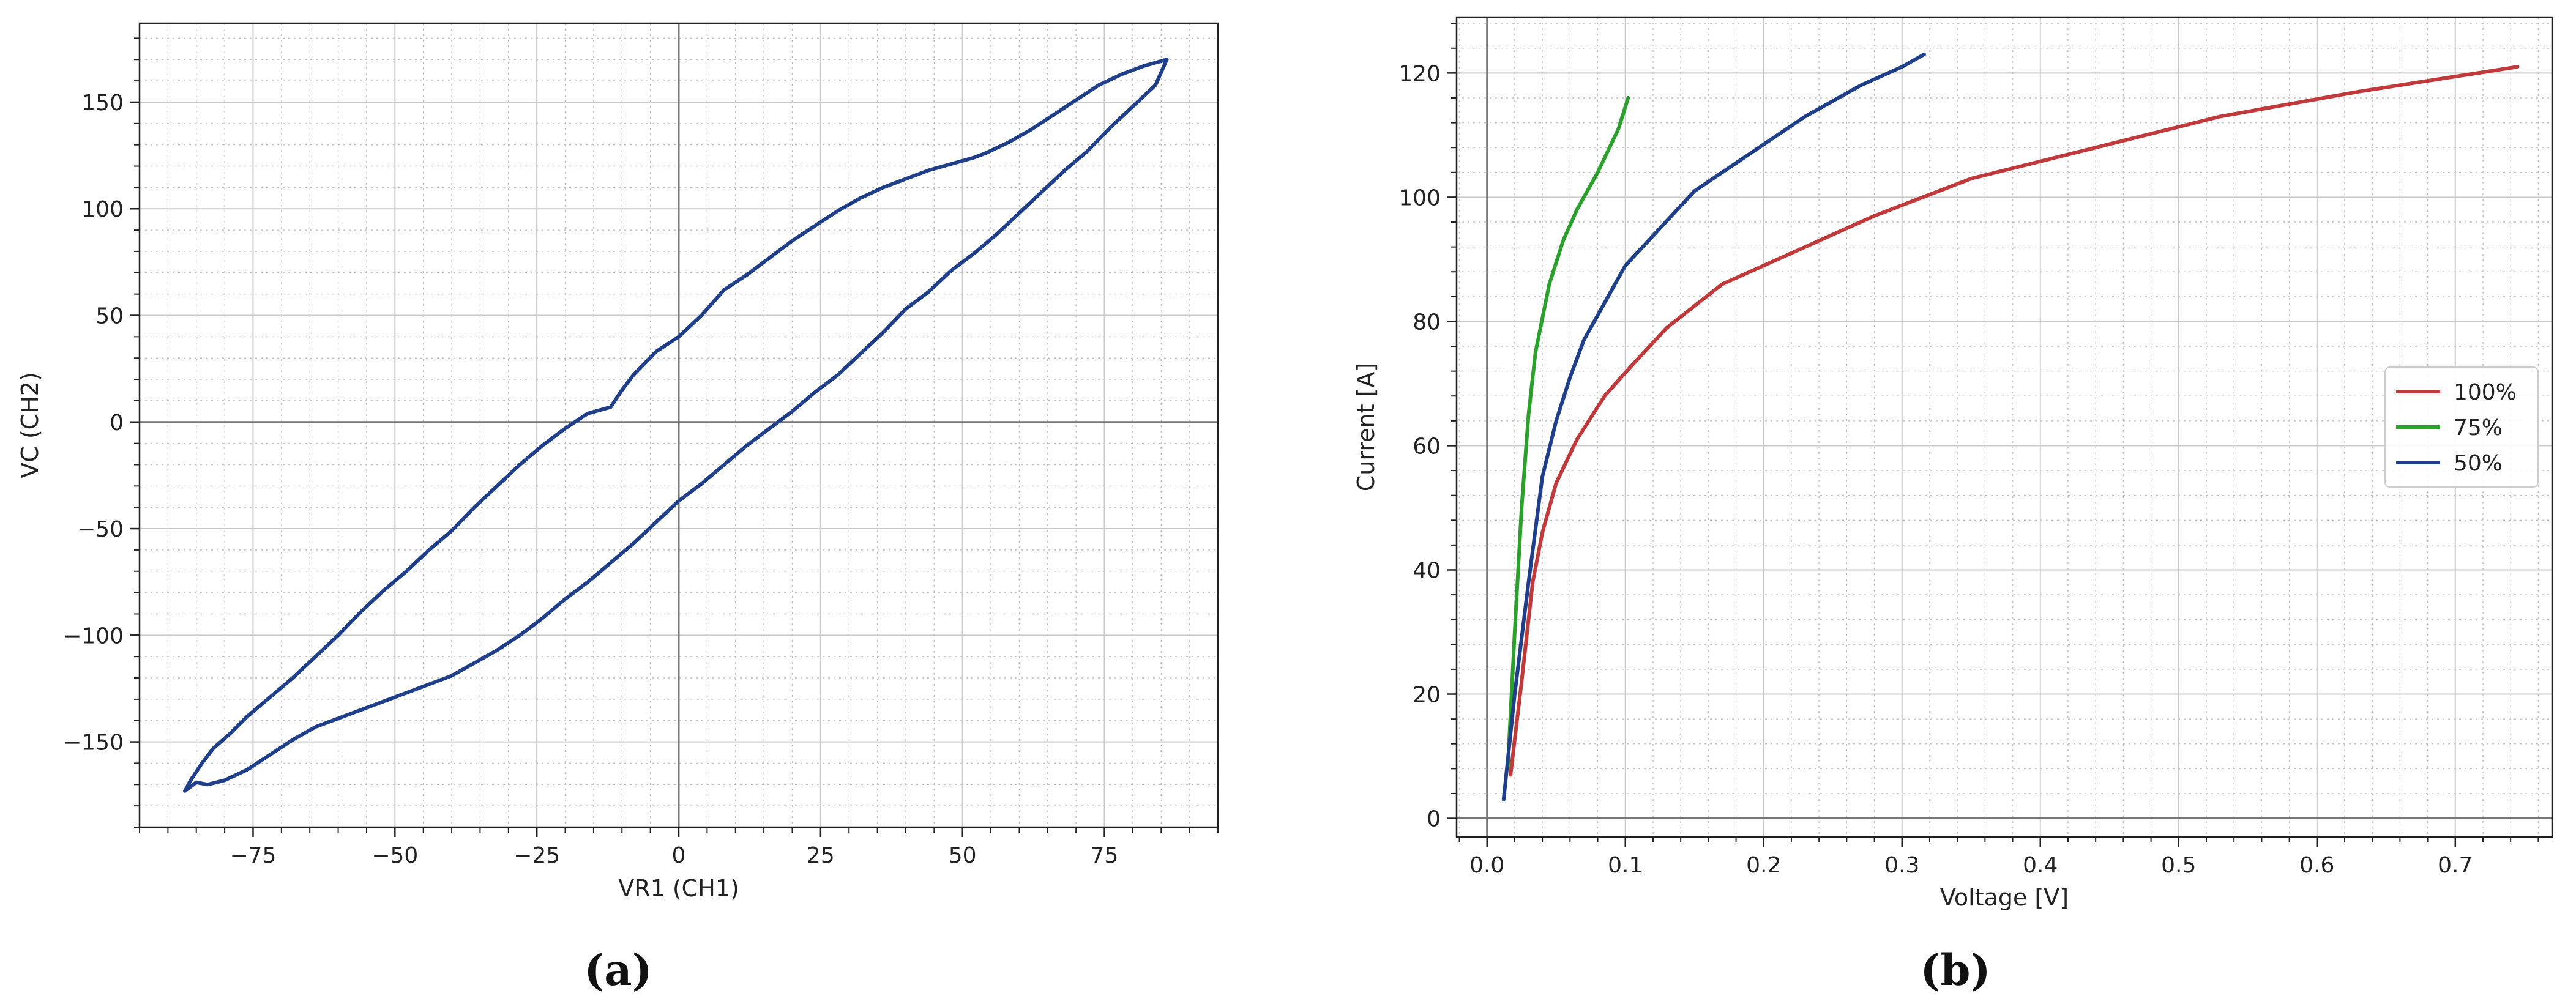 The width and height of the screenshot is (2576, 1004). What do you see at coordinates (1105, 855) in the screenshot?
I see `x-tick-label: 75` at bounding box center [1105, 855].